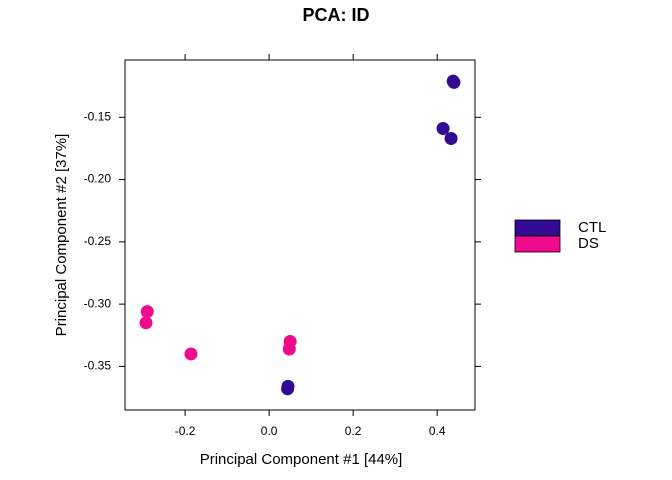 Image resolution: width=672 pixels, height=480 pixels. Describe the element at coordinates (588, 243) in the screenshot. I see `legend-label: DS` at that location.